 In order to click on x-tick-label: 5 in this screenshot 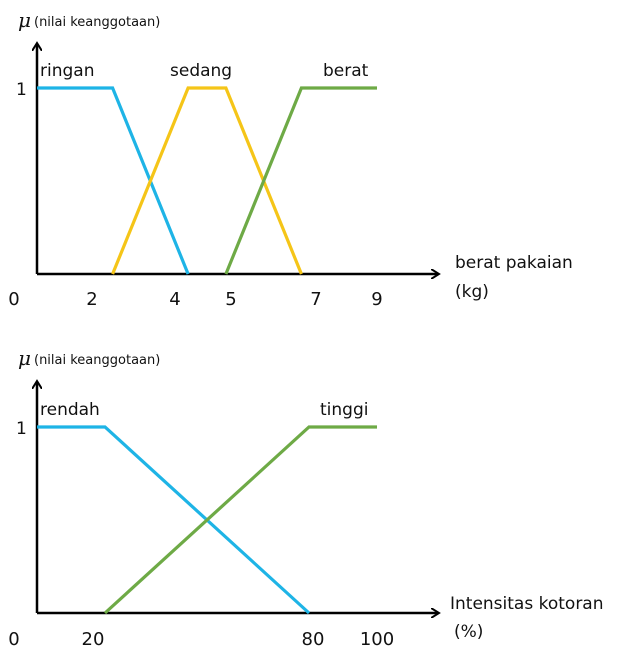, I will do `click(230, 299)`.